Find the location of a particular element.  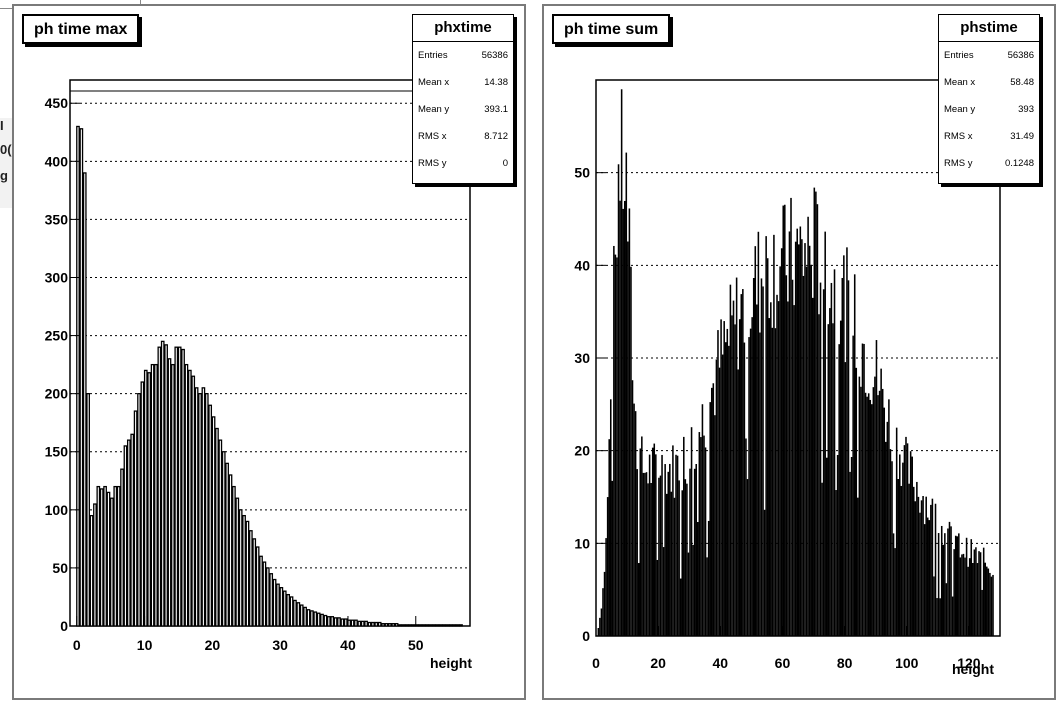

stats-row: Mean y 393 is located at coordinates (989, 109).